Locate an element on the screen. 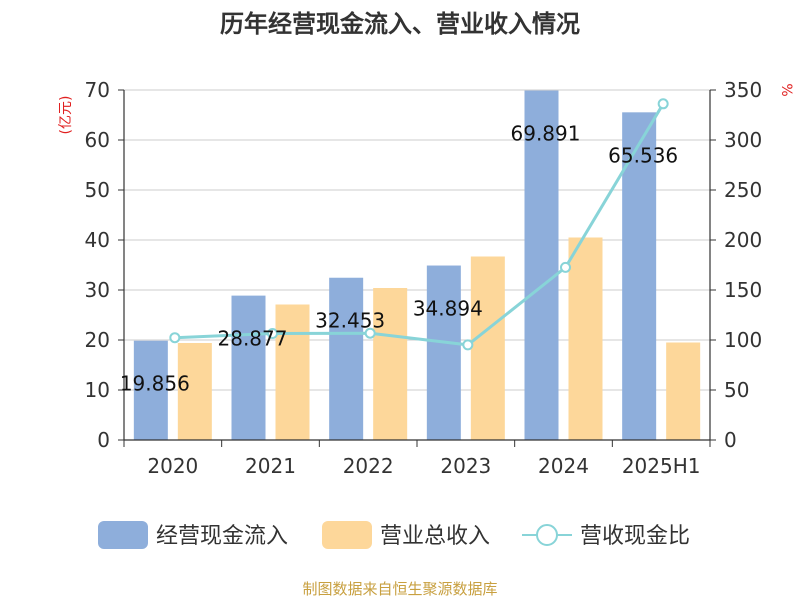 Image resolution: width=800 pixels, height=600 pixels. left-axis-unit: (亿元) is located at coordinates (66, 115).